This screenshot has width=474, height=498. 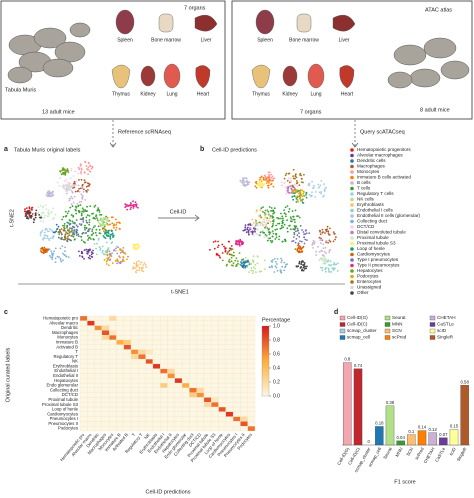 I want to click on left-organs-count: 7 organs, so click(x=195, y=8).